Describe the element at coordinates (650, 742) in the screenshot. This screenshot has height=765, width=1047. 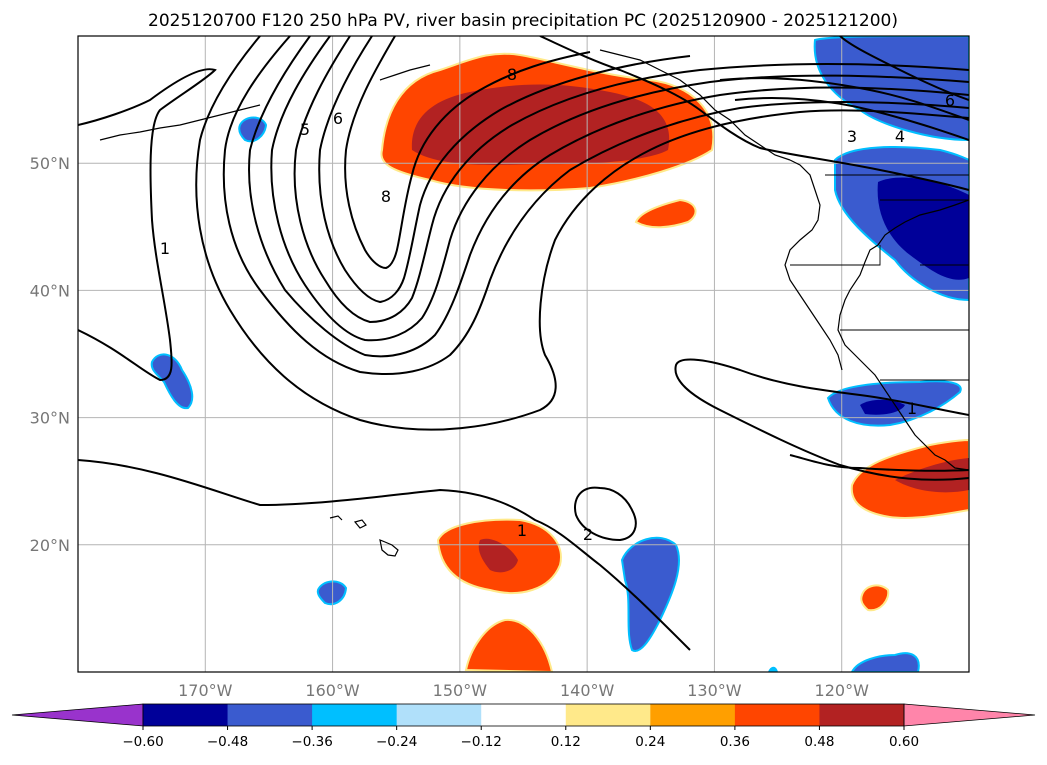
I see `colorbar-tick-label: 0.24` at that location.